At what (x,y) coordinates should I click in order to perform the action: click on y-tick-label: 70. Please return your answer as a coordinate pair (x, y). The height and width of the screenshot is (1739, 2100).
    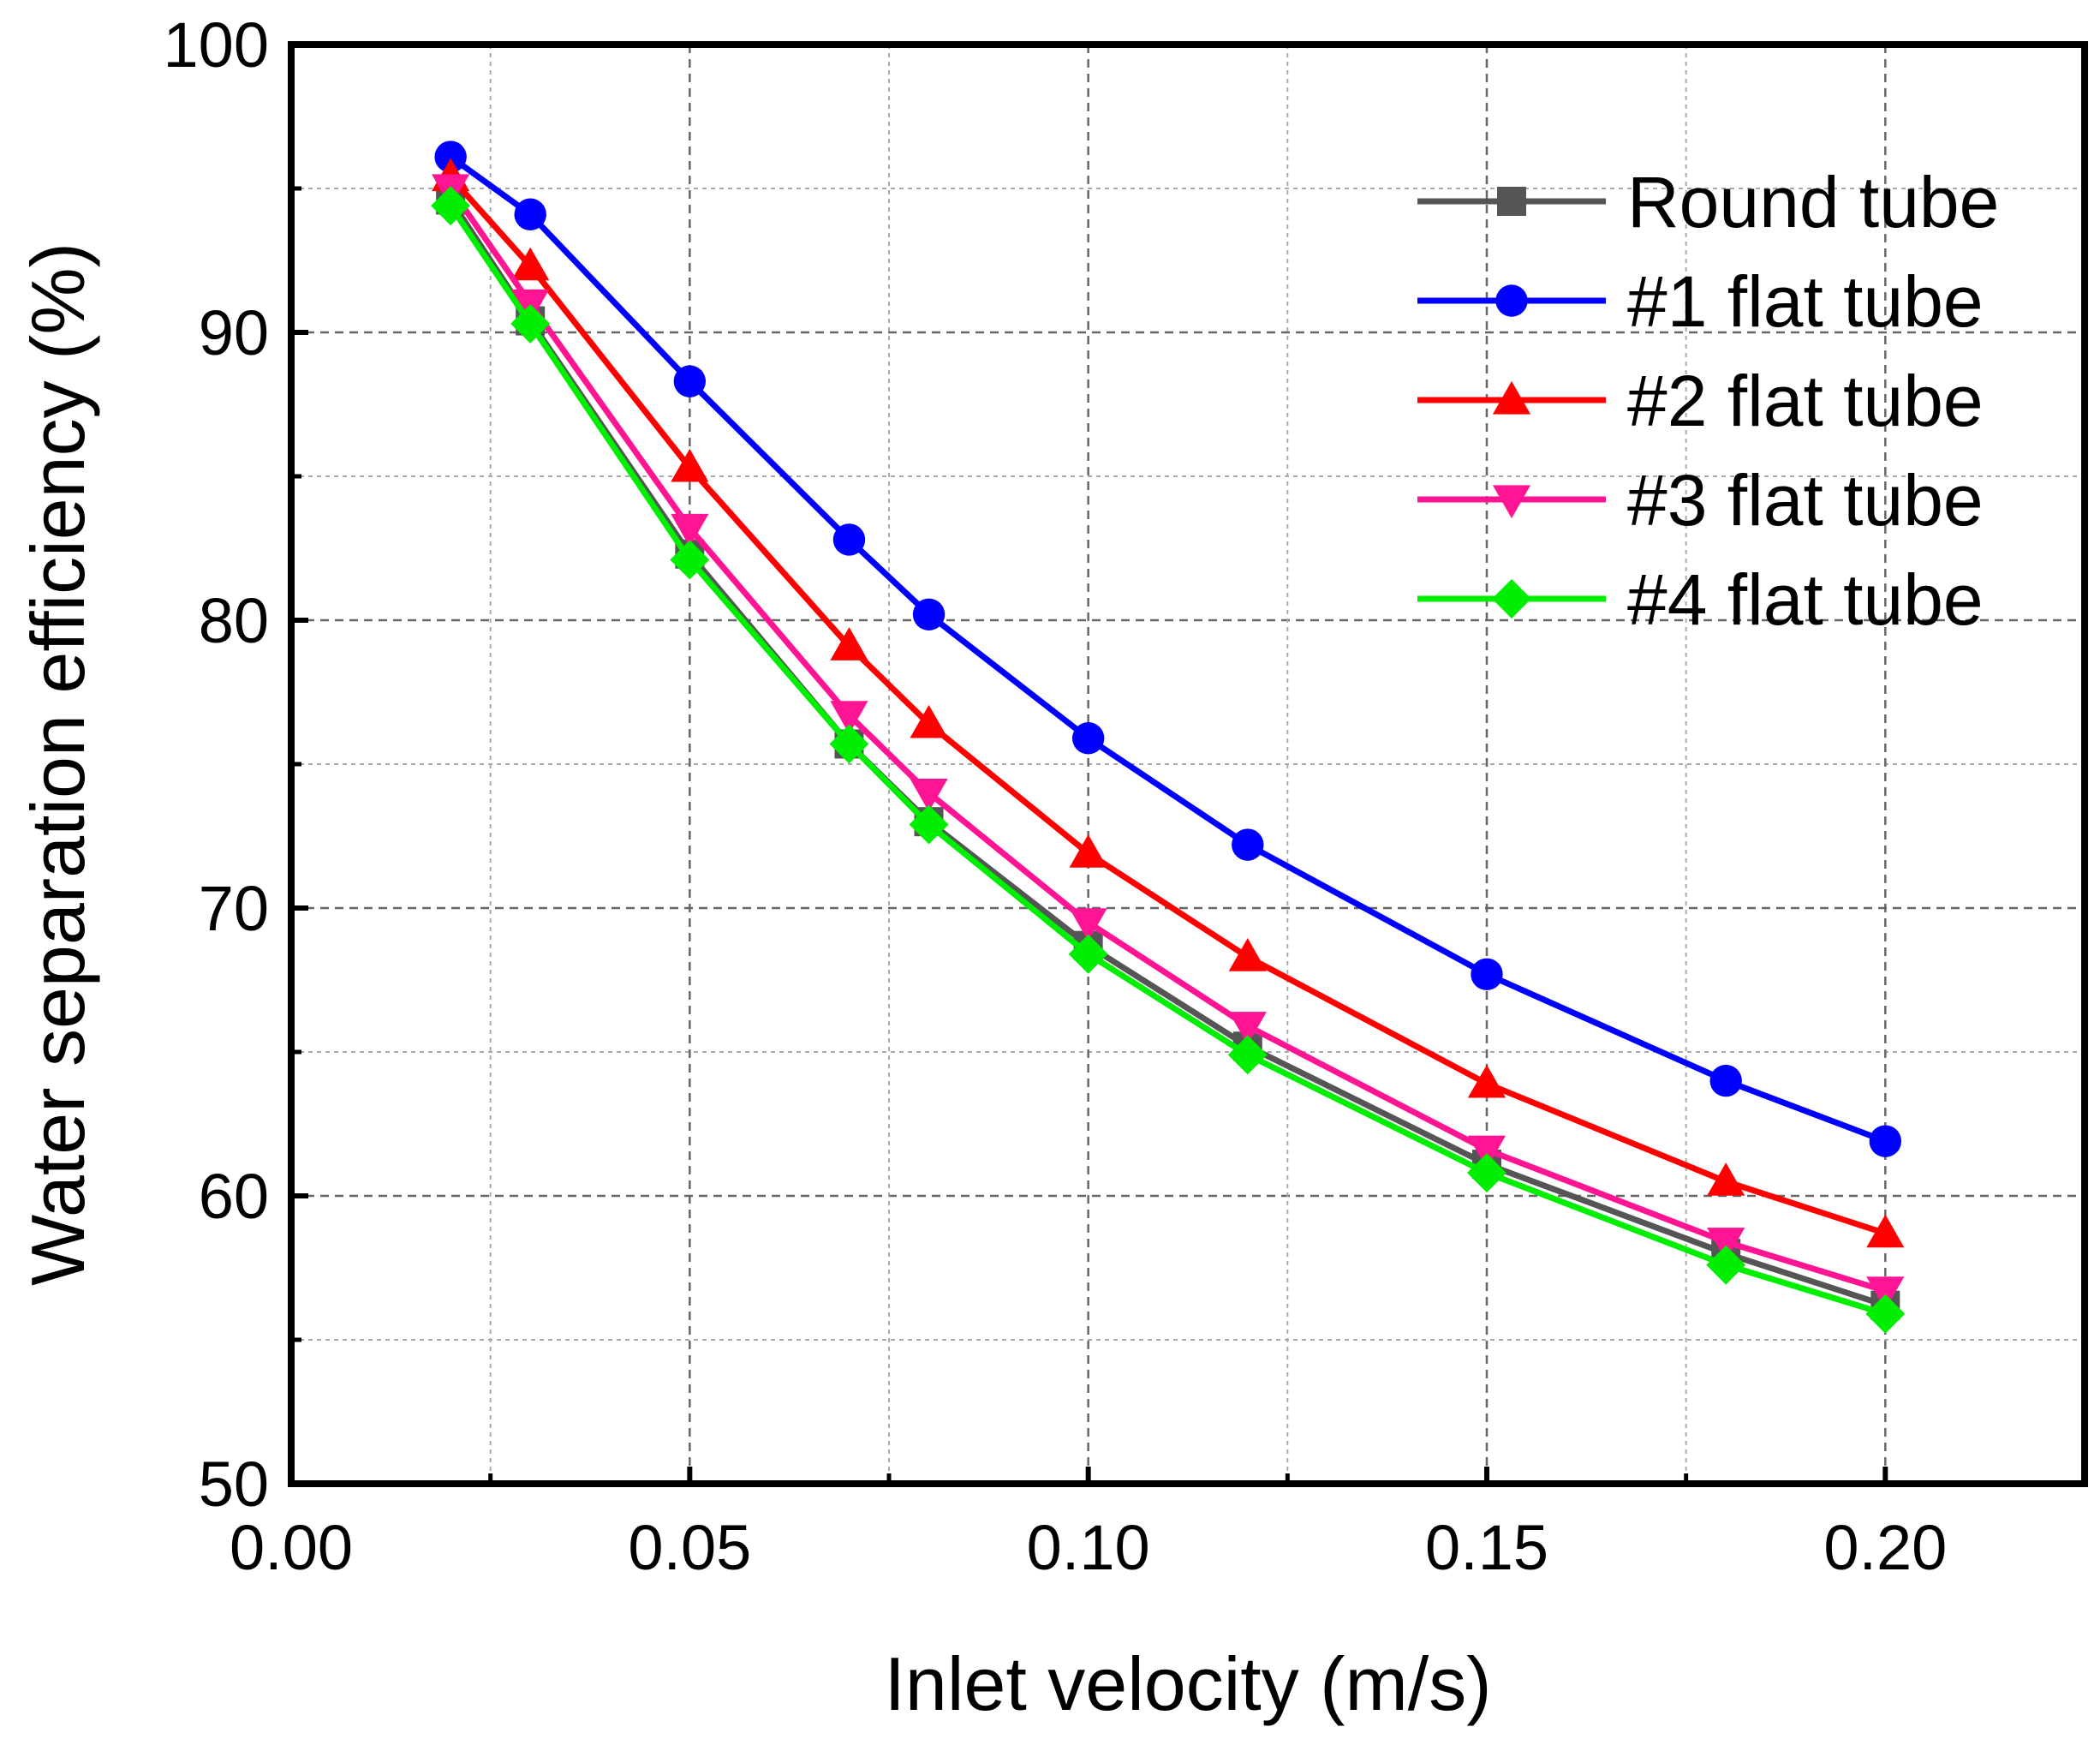
    Looking at the image, I should click on (234, 908).